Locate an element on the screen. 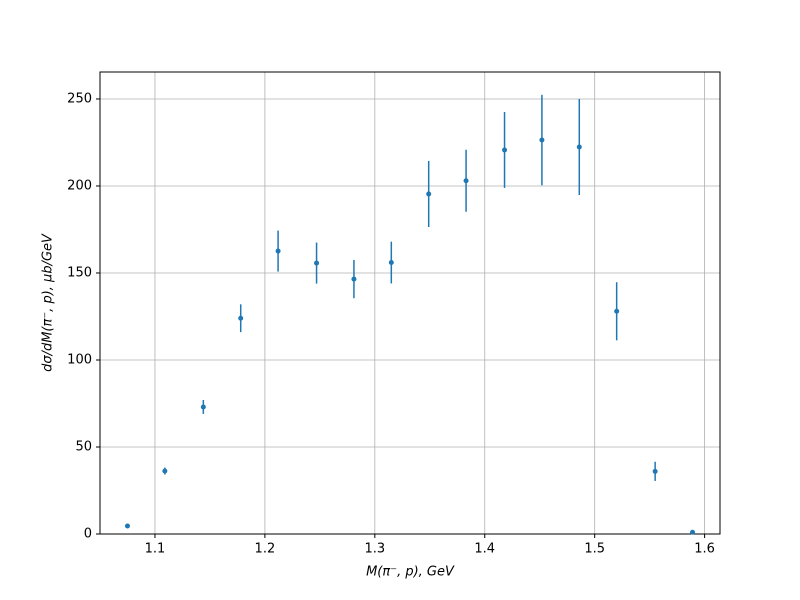 This screenshot has width=800, height=600. x-tick-label: 1.3 is located at coordinates (374, 549).